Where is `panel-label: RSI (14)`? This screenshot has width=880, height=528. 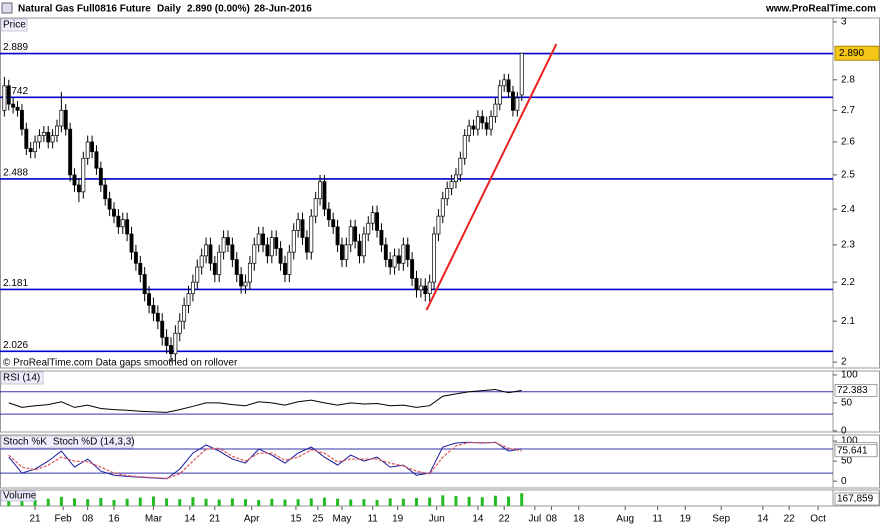
panel-label: RSI (14) is located at coordinates (21, 378).